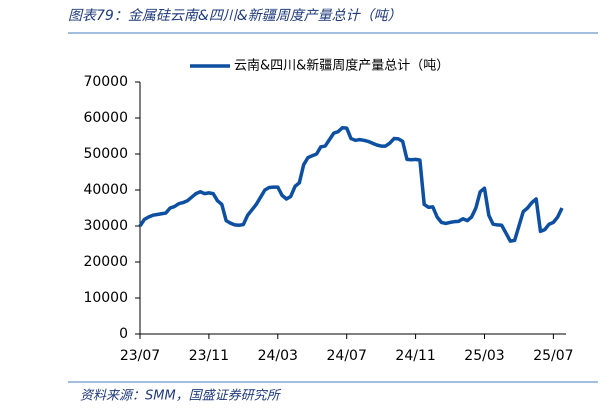  I want to click on x-tick-label: 24/11, so click(415, 356).